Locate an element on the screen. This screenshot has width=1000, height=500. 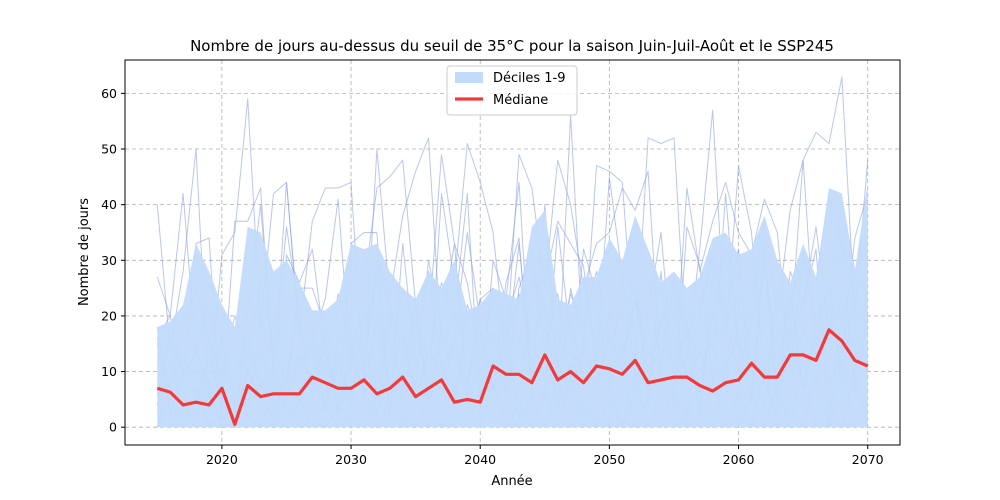
legend-label-median: Médiane is located at coordinates (520, 100).